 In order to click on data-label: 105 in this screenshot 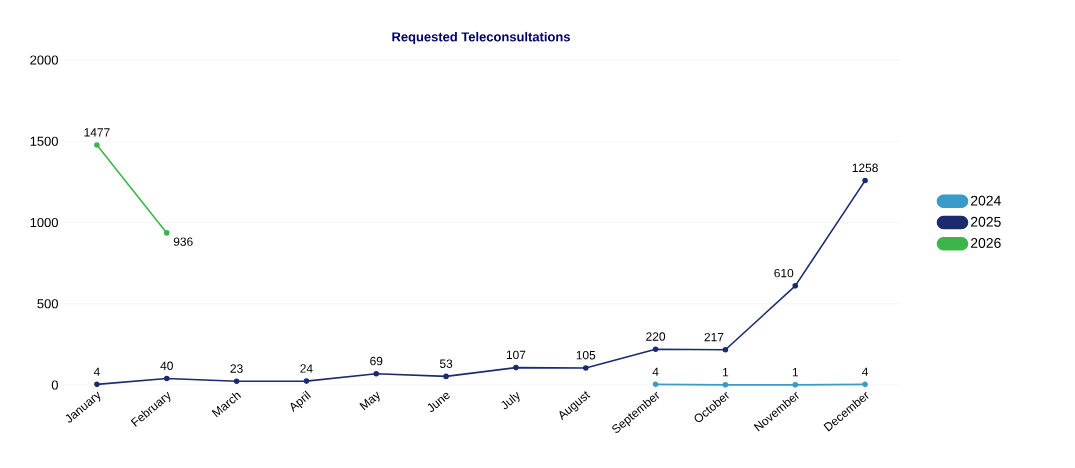, I will do `click(586, 355)`.